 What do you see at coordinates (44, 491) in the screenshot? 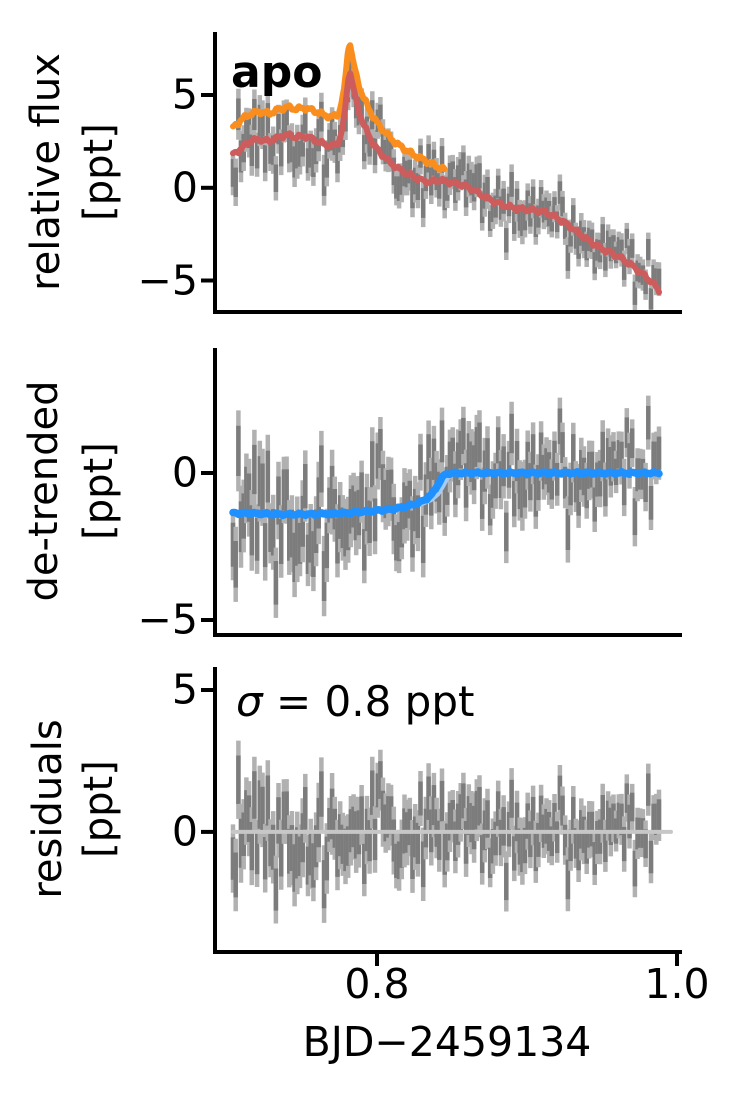
I see `y-axis-label-detrended: de-trended` at bounding box center [44, 491].